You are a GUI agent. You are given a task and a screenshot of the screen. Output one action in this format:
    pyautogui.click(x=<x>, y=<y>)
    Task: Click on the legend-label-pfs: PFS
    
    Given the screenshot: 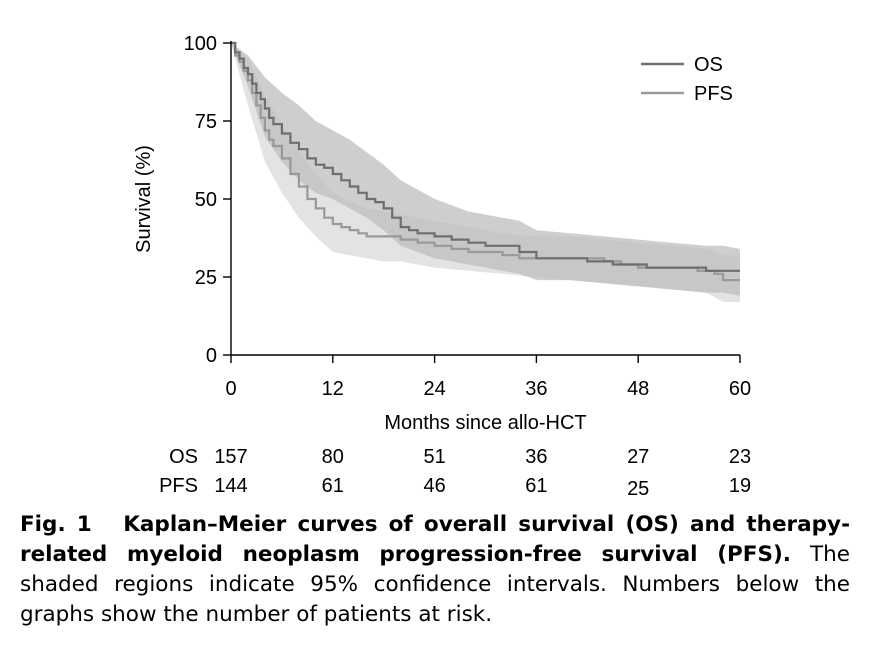 What is the action you would take?
    pyautogui.click(x=713, y=94)
    